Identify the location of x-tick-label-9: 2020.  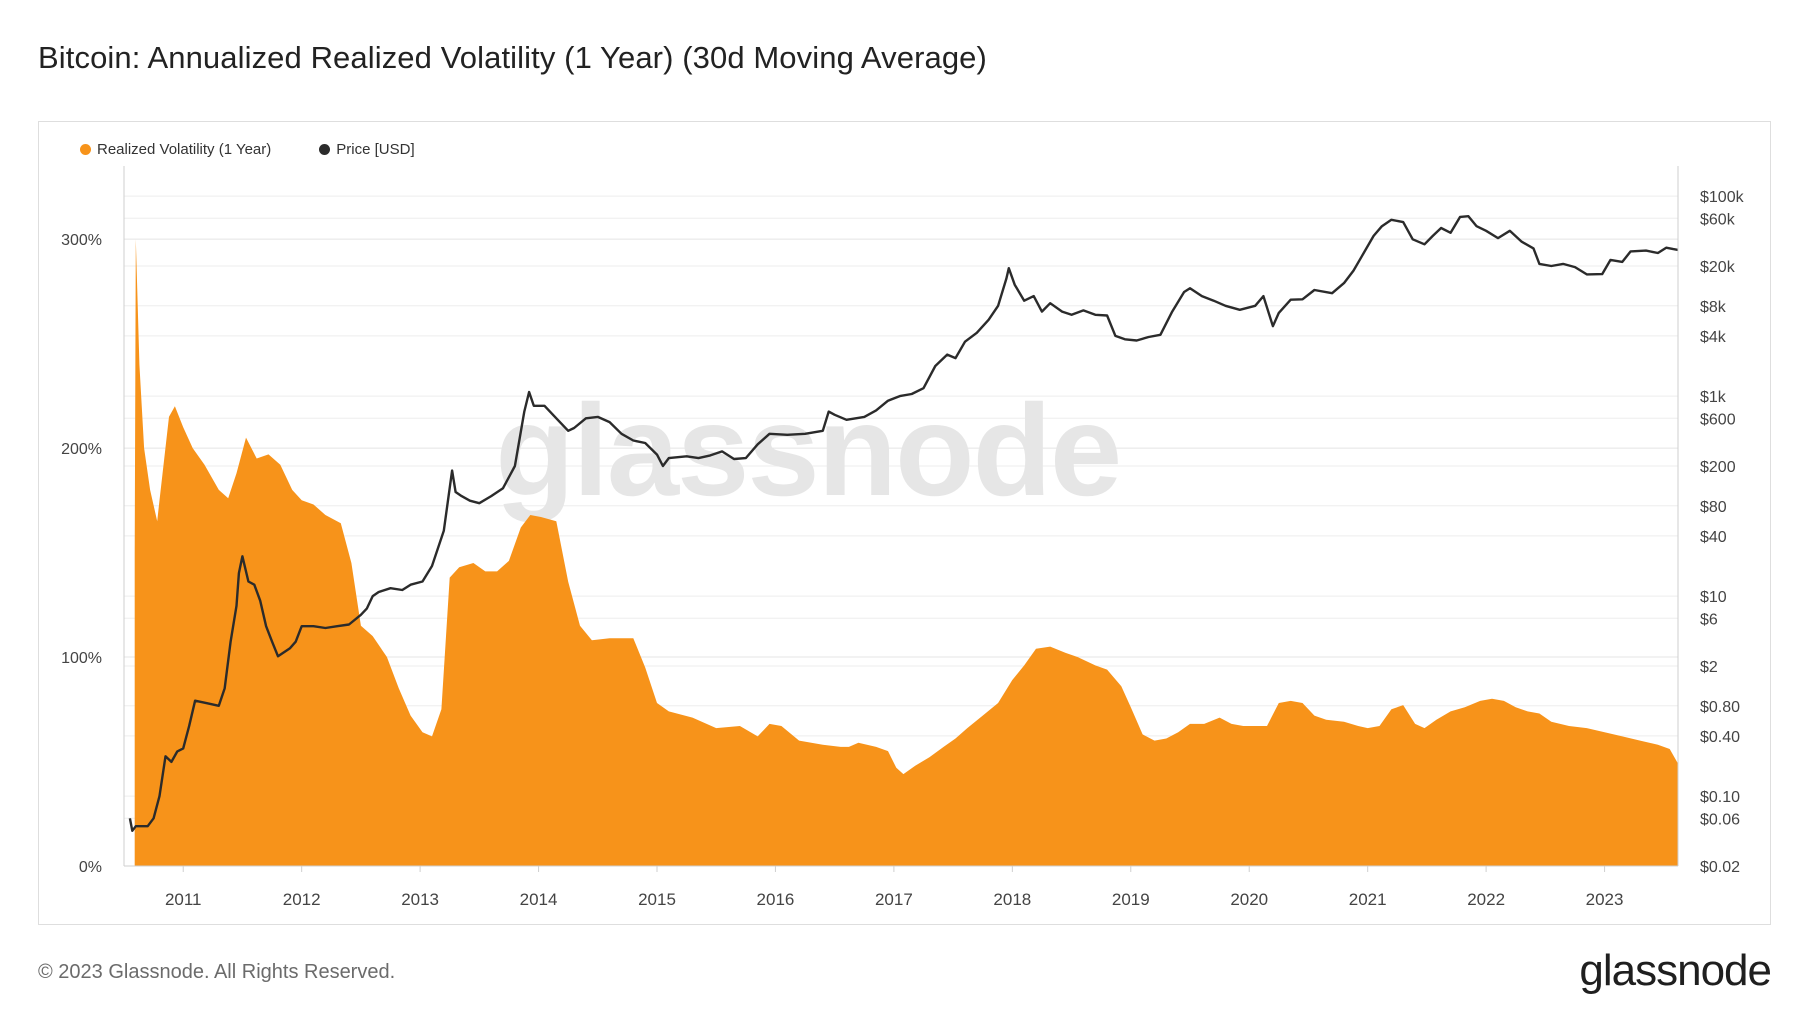
(1249, 899).